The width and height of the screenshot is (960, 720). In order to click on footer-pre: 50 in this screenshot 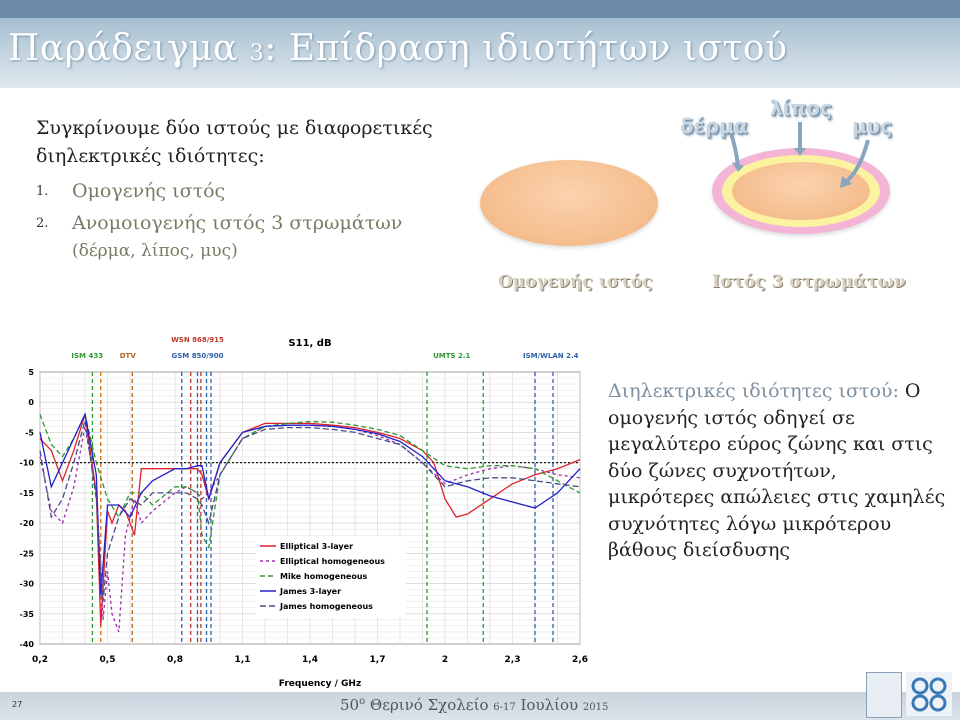, I will do `click(350, 705)`.